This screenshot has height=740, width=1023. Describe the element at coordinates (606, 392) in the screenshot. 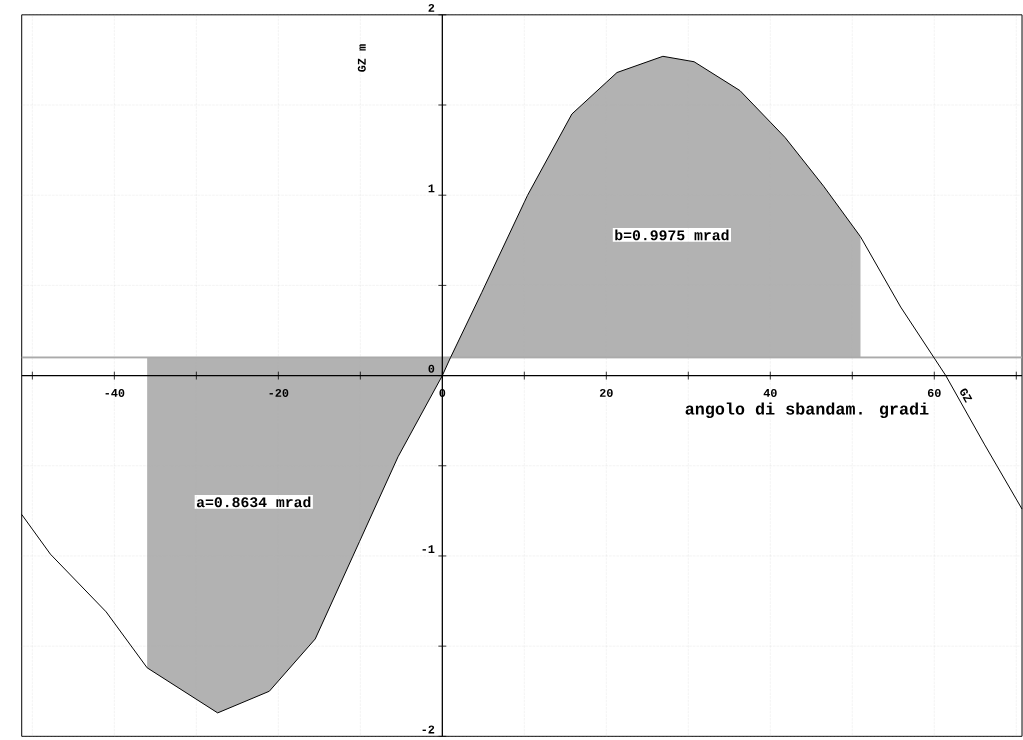

I see `x-tick-label: 20` at that location.